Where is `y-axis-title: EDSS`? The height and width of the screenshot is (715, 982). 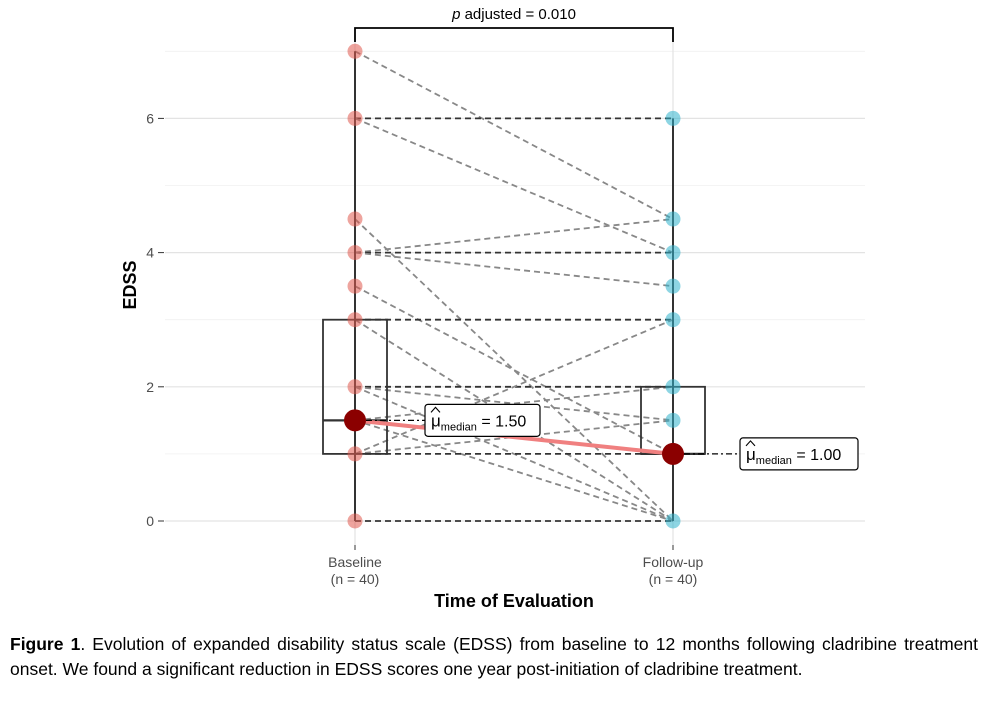 y-axis-title: EDSS is located at coordinates (130, 284).